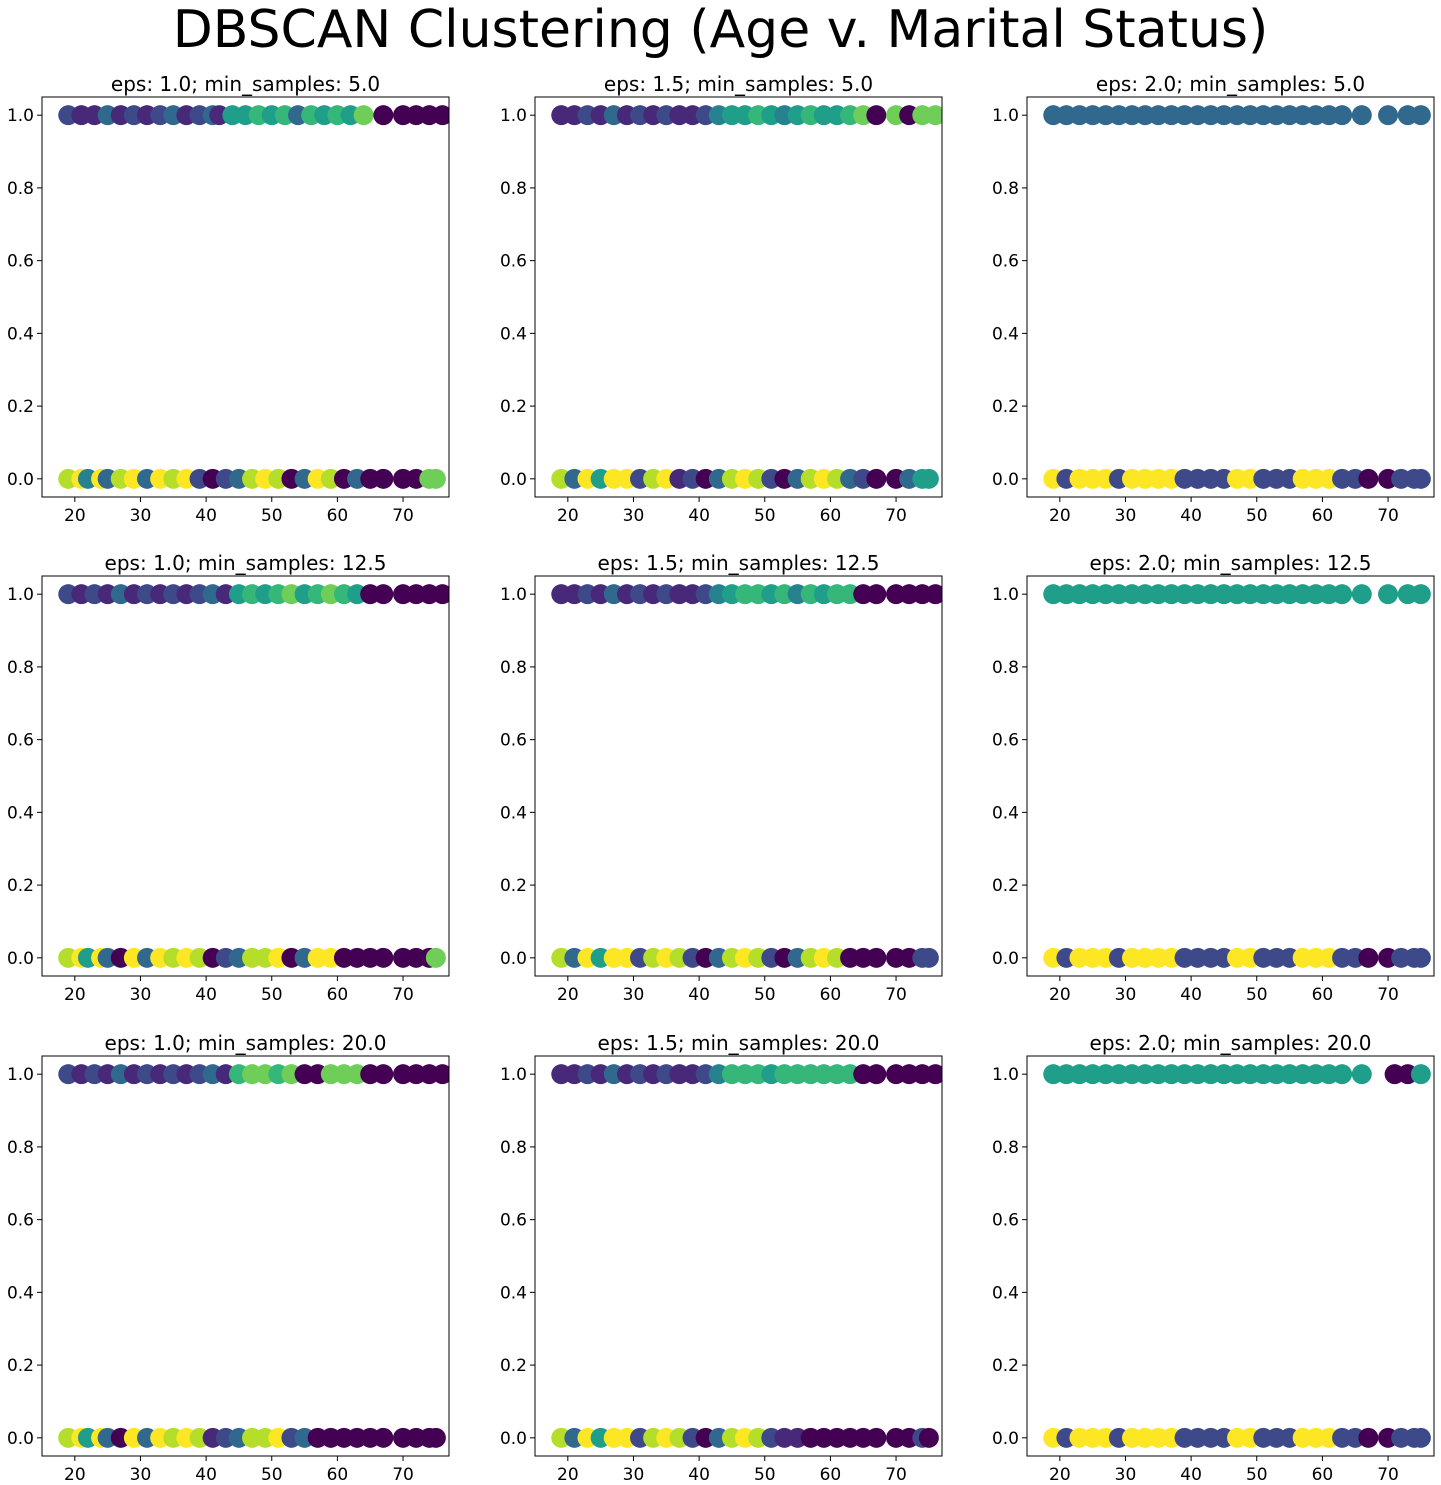 This screenshot has width=1441, height=1485. What do you see at coordinates (246, 1043) in the screenshot?
I see `subplot-title: eps: 1.0; min_samples: 20.0` at bounding box center [246, 1043].